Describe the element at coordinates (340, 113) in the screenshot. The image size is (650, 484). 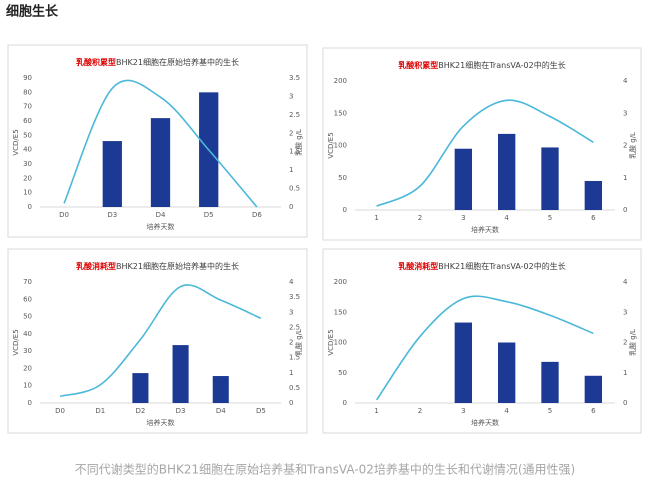
I see `y-tick-label: 150` at that location.